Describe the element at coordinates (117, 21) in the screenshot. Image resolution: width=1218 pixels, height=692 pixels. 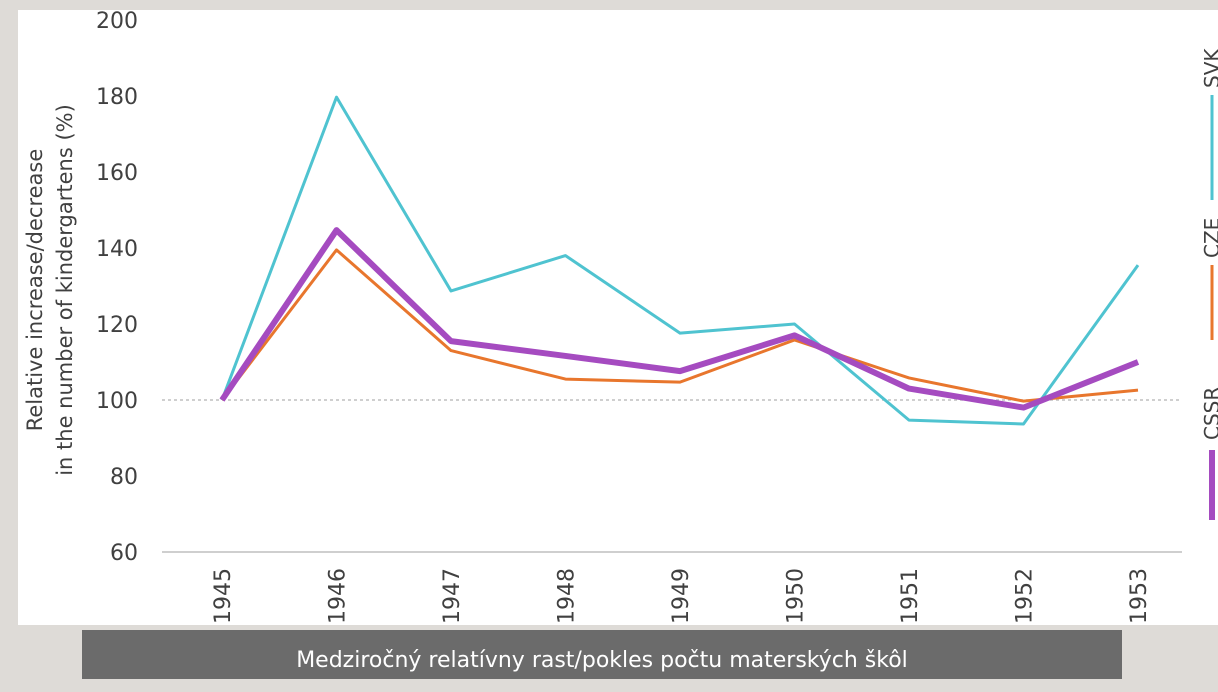
I see `y-tick-label: 200` at that location.